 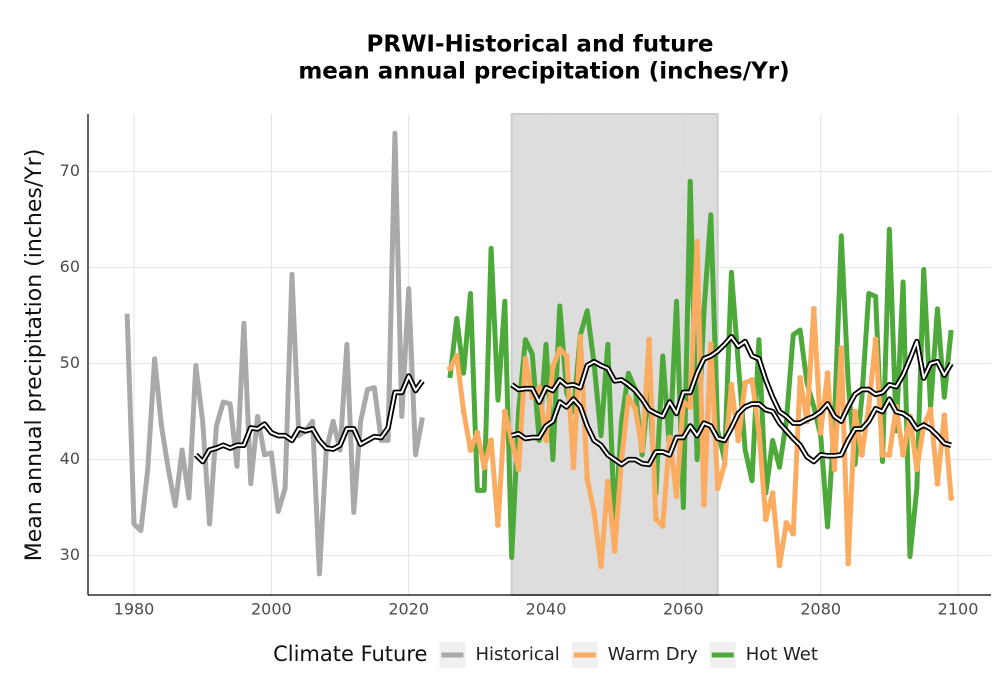 I want to click on legend-label: Historical, so click(x=517, y=654).